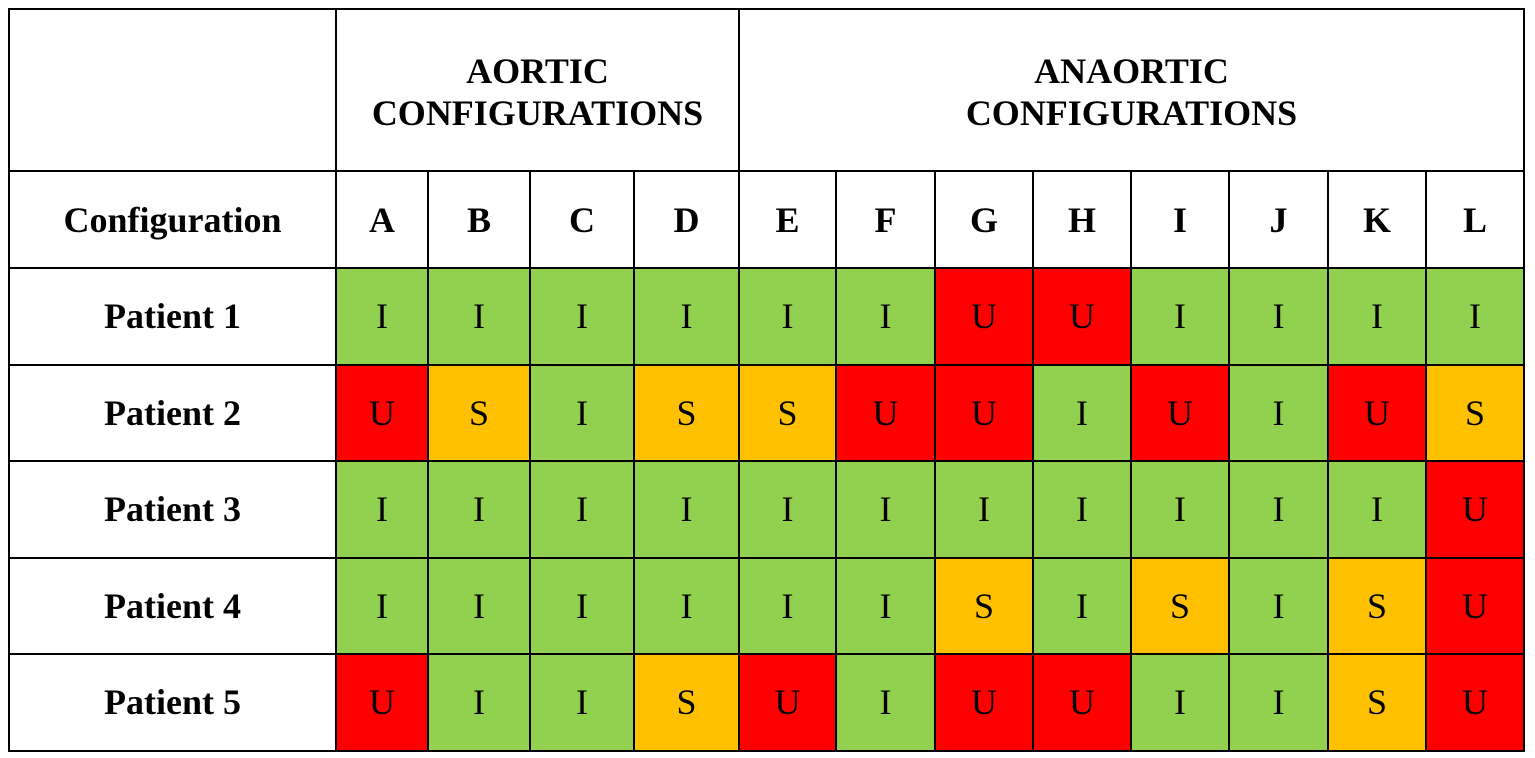 Image resolution: width=1535 pixels, height=758 pixels. I want to click on group-header: ANAORTIC CONFIGURATIONS, so click(1131, 90).